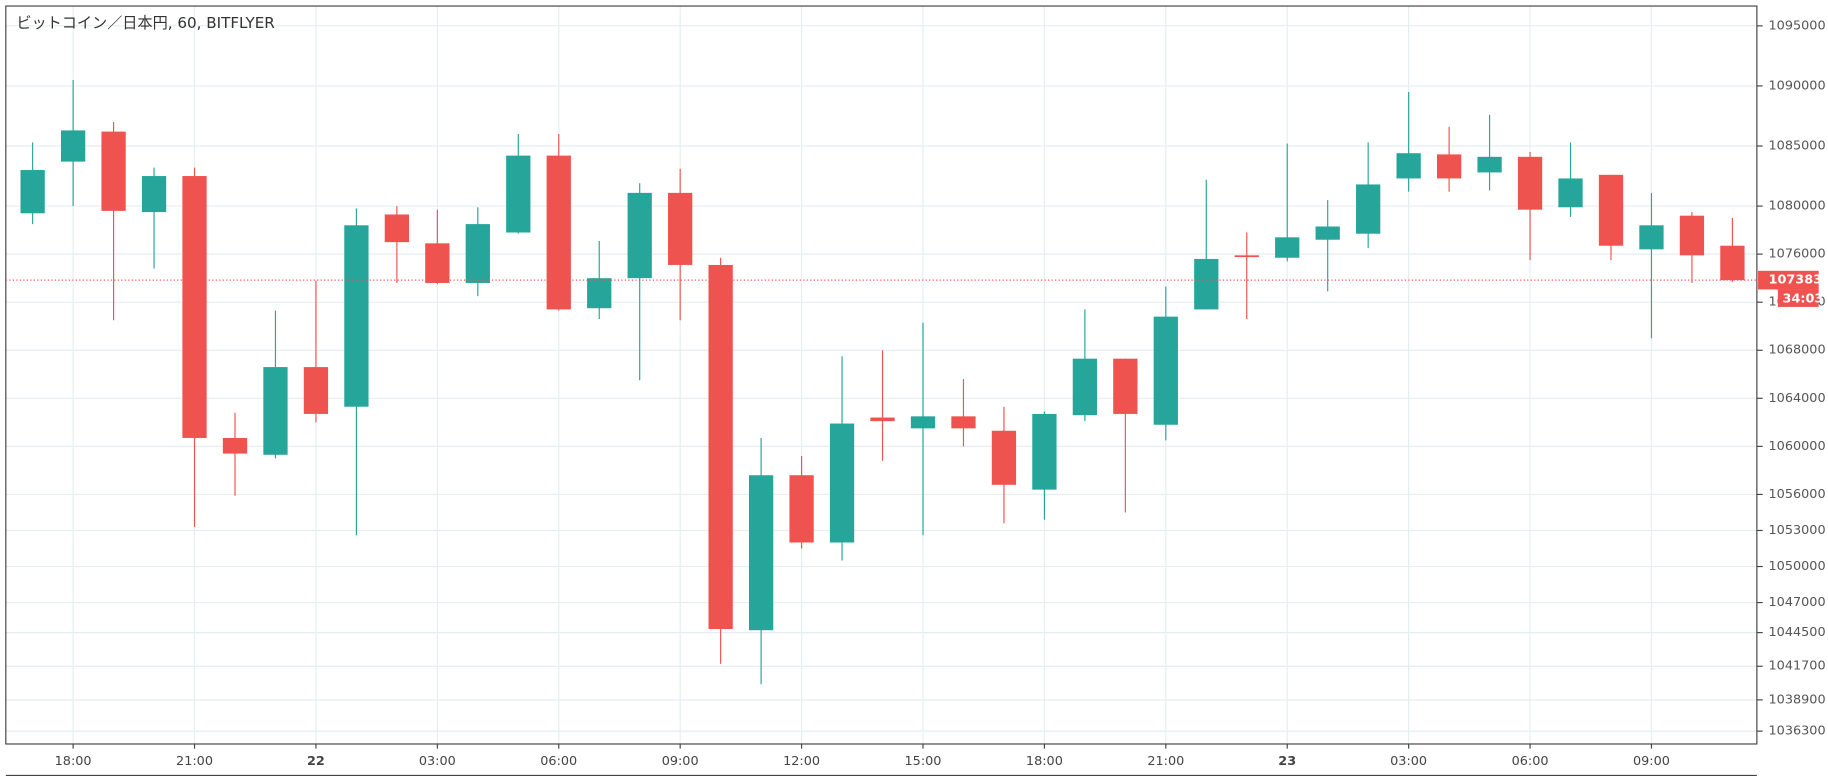 Image resolution: width=1828 pixels, height=778 pixels. What do you see at coordinates (801, 761) in the screenshot?
I see `x-tick-label: 12:00` at bounding box center [801, 761].